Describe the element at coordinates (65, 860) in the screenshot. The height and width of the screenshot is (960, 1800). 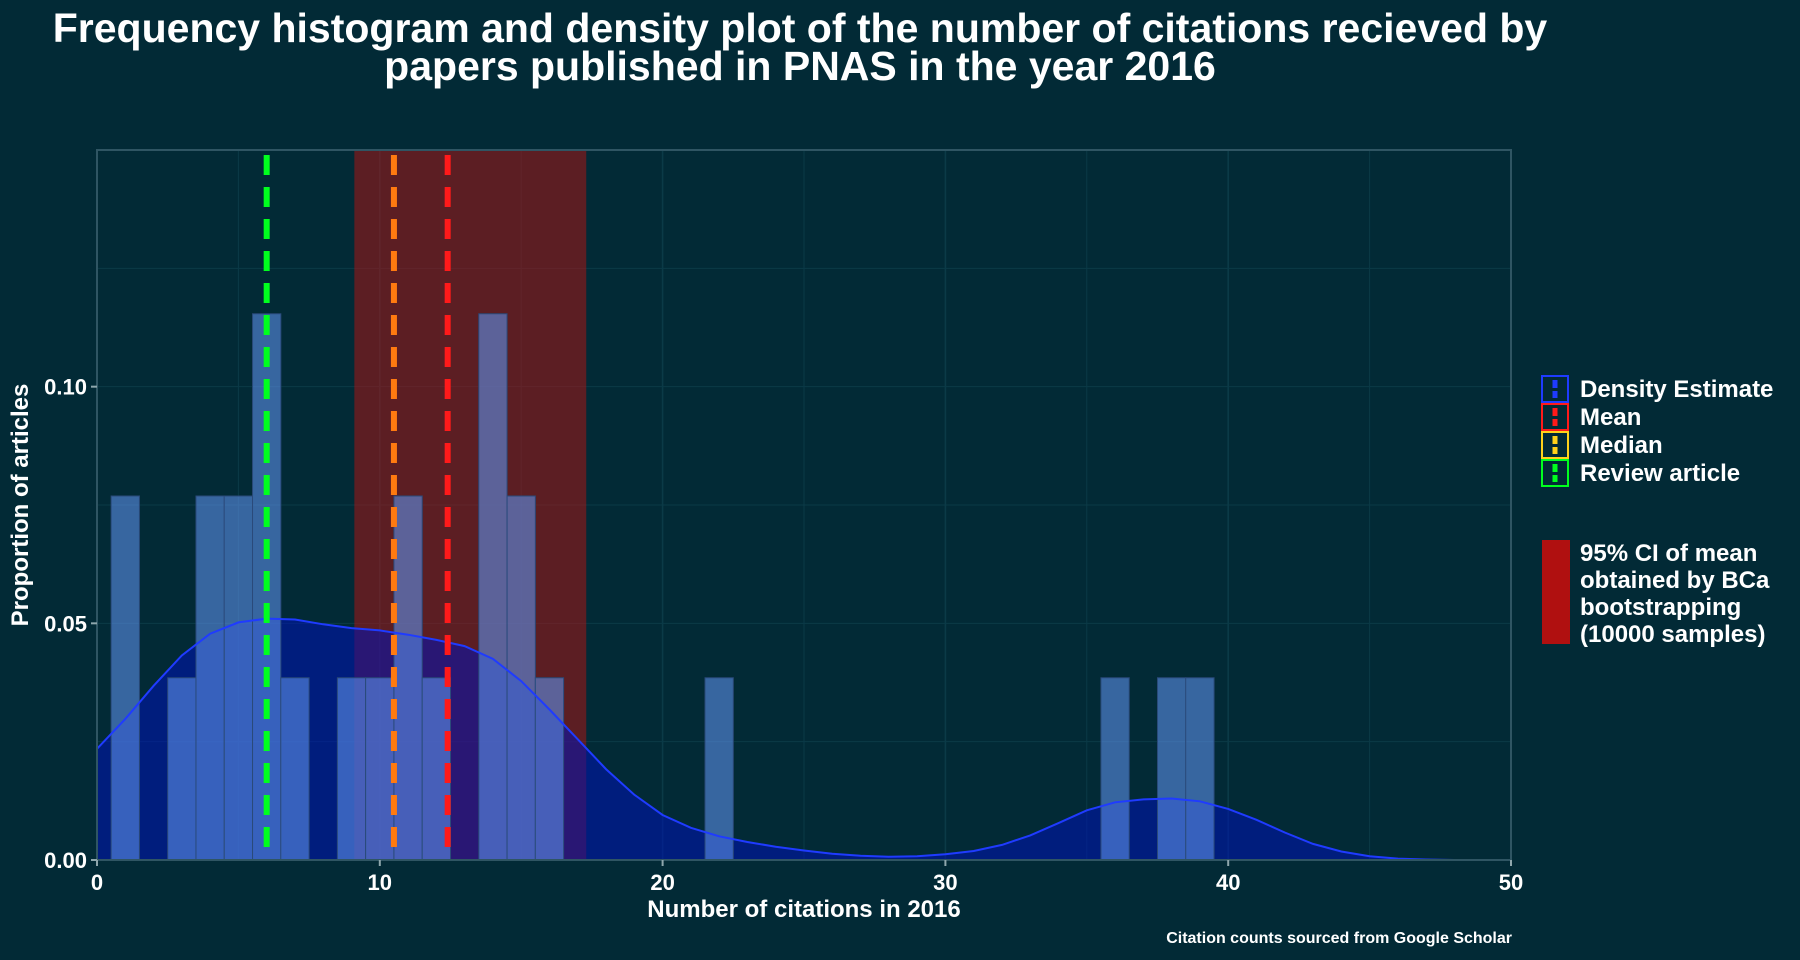
I see `y-tick-label: 0.00` at that location.